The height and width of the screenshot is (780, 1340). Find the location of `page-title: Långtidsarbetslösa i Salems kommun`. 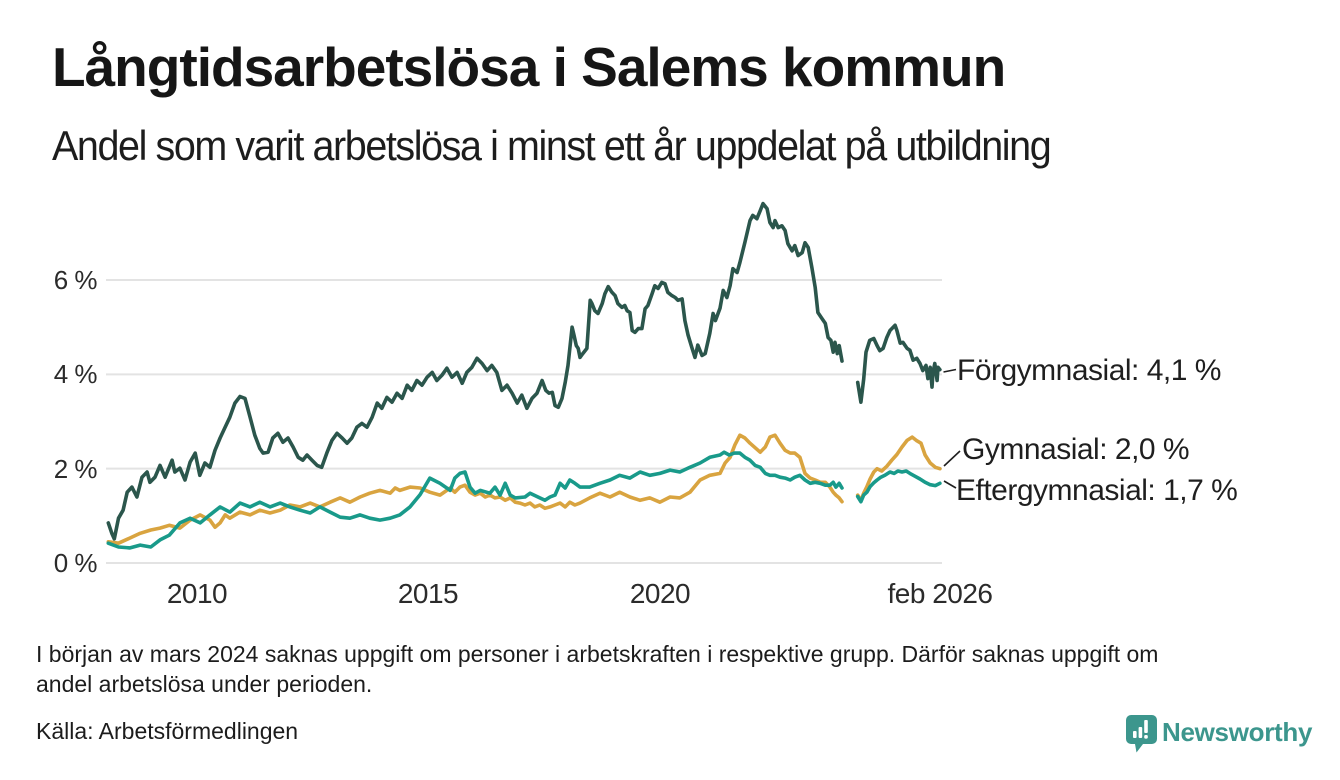

page-title: Långtidsarbetslösa i Salems kommun is located at coordinates (529, 67).